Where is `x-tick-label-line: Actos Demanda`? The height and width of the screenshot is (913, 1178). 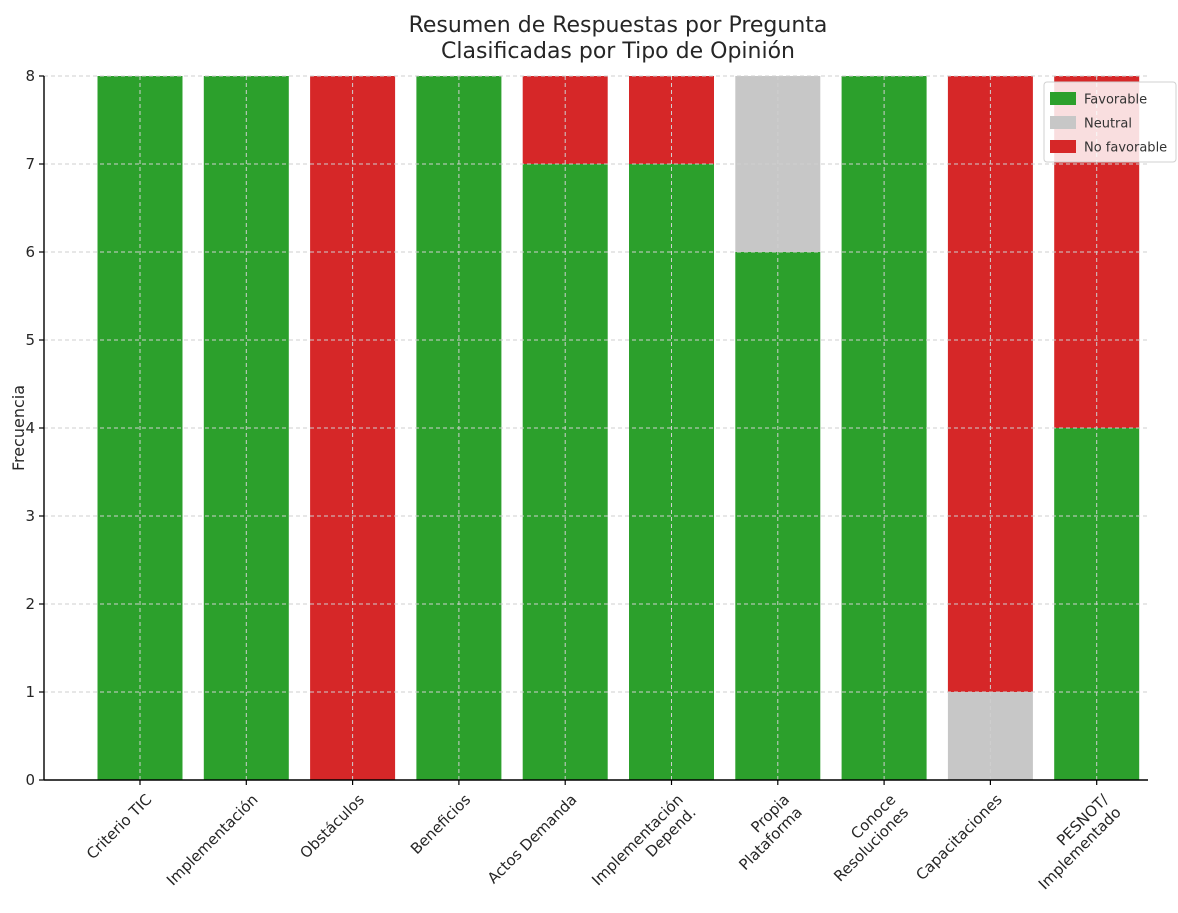 x-tick-label-line: Actos Demanda is located at coordinates (532, 839).